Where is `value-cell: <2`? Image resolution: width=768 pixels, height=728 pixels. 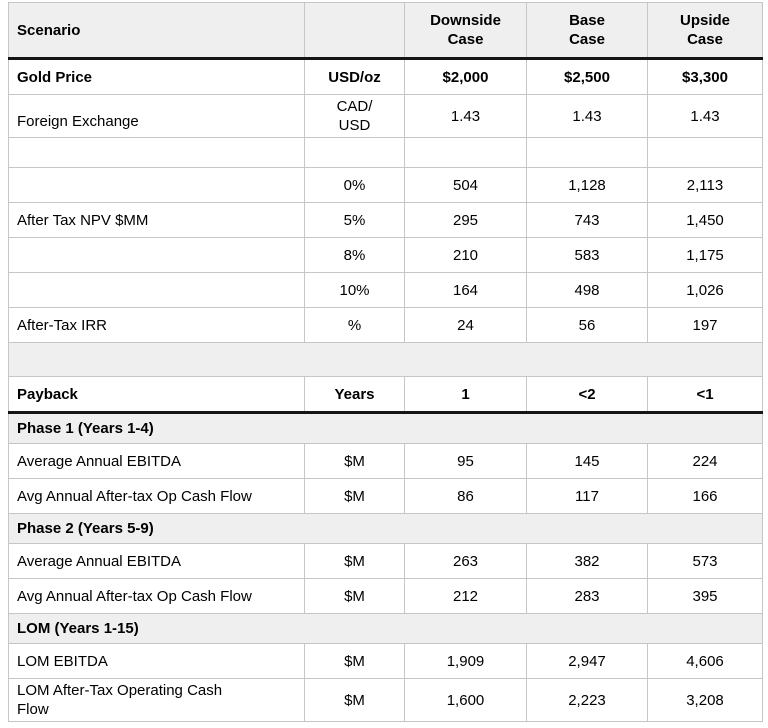
value-cell: <2 is located at coordinates (587, 395).